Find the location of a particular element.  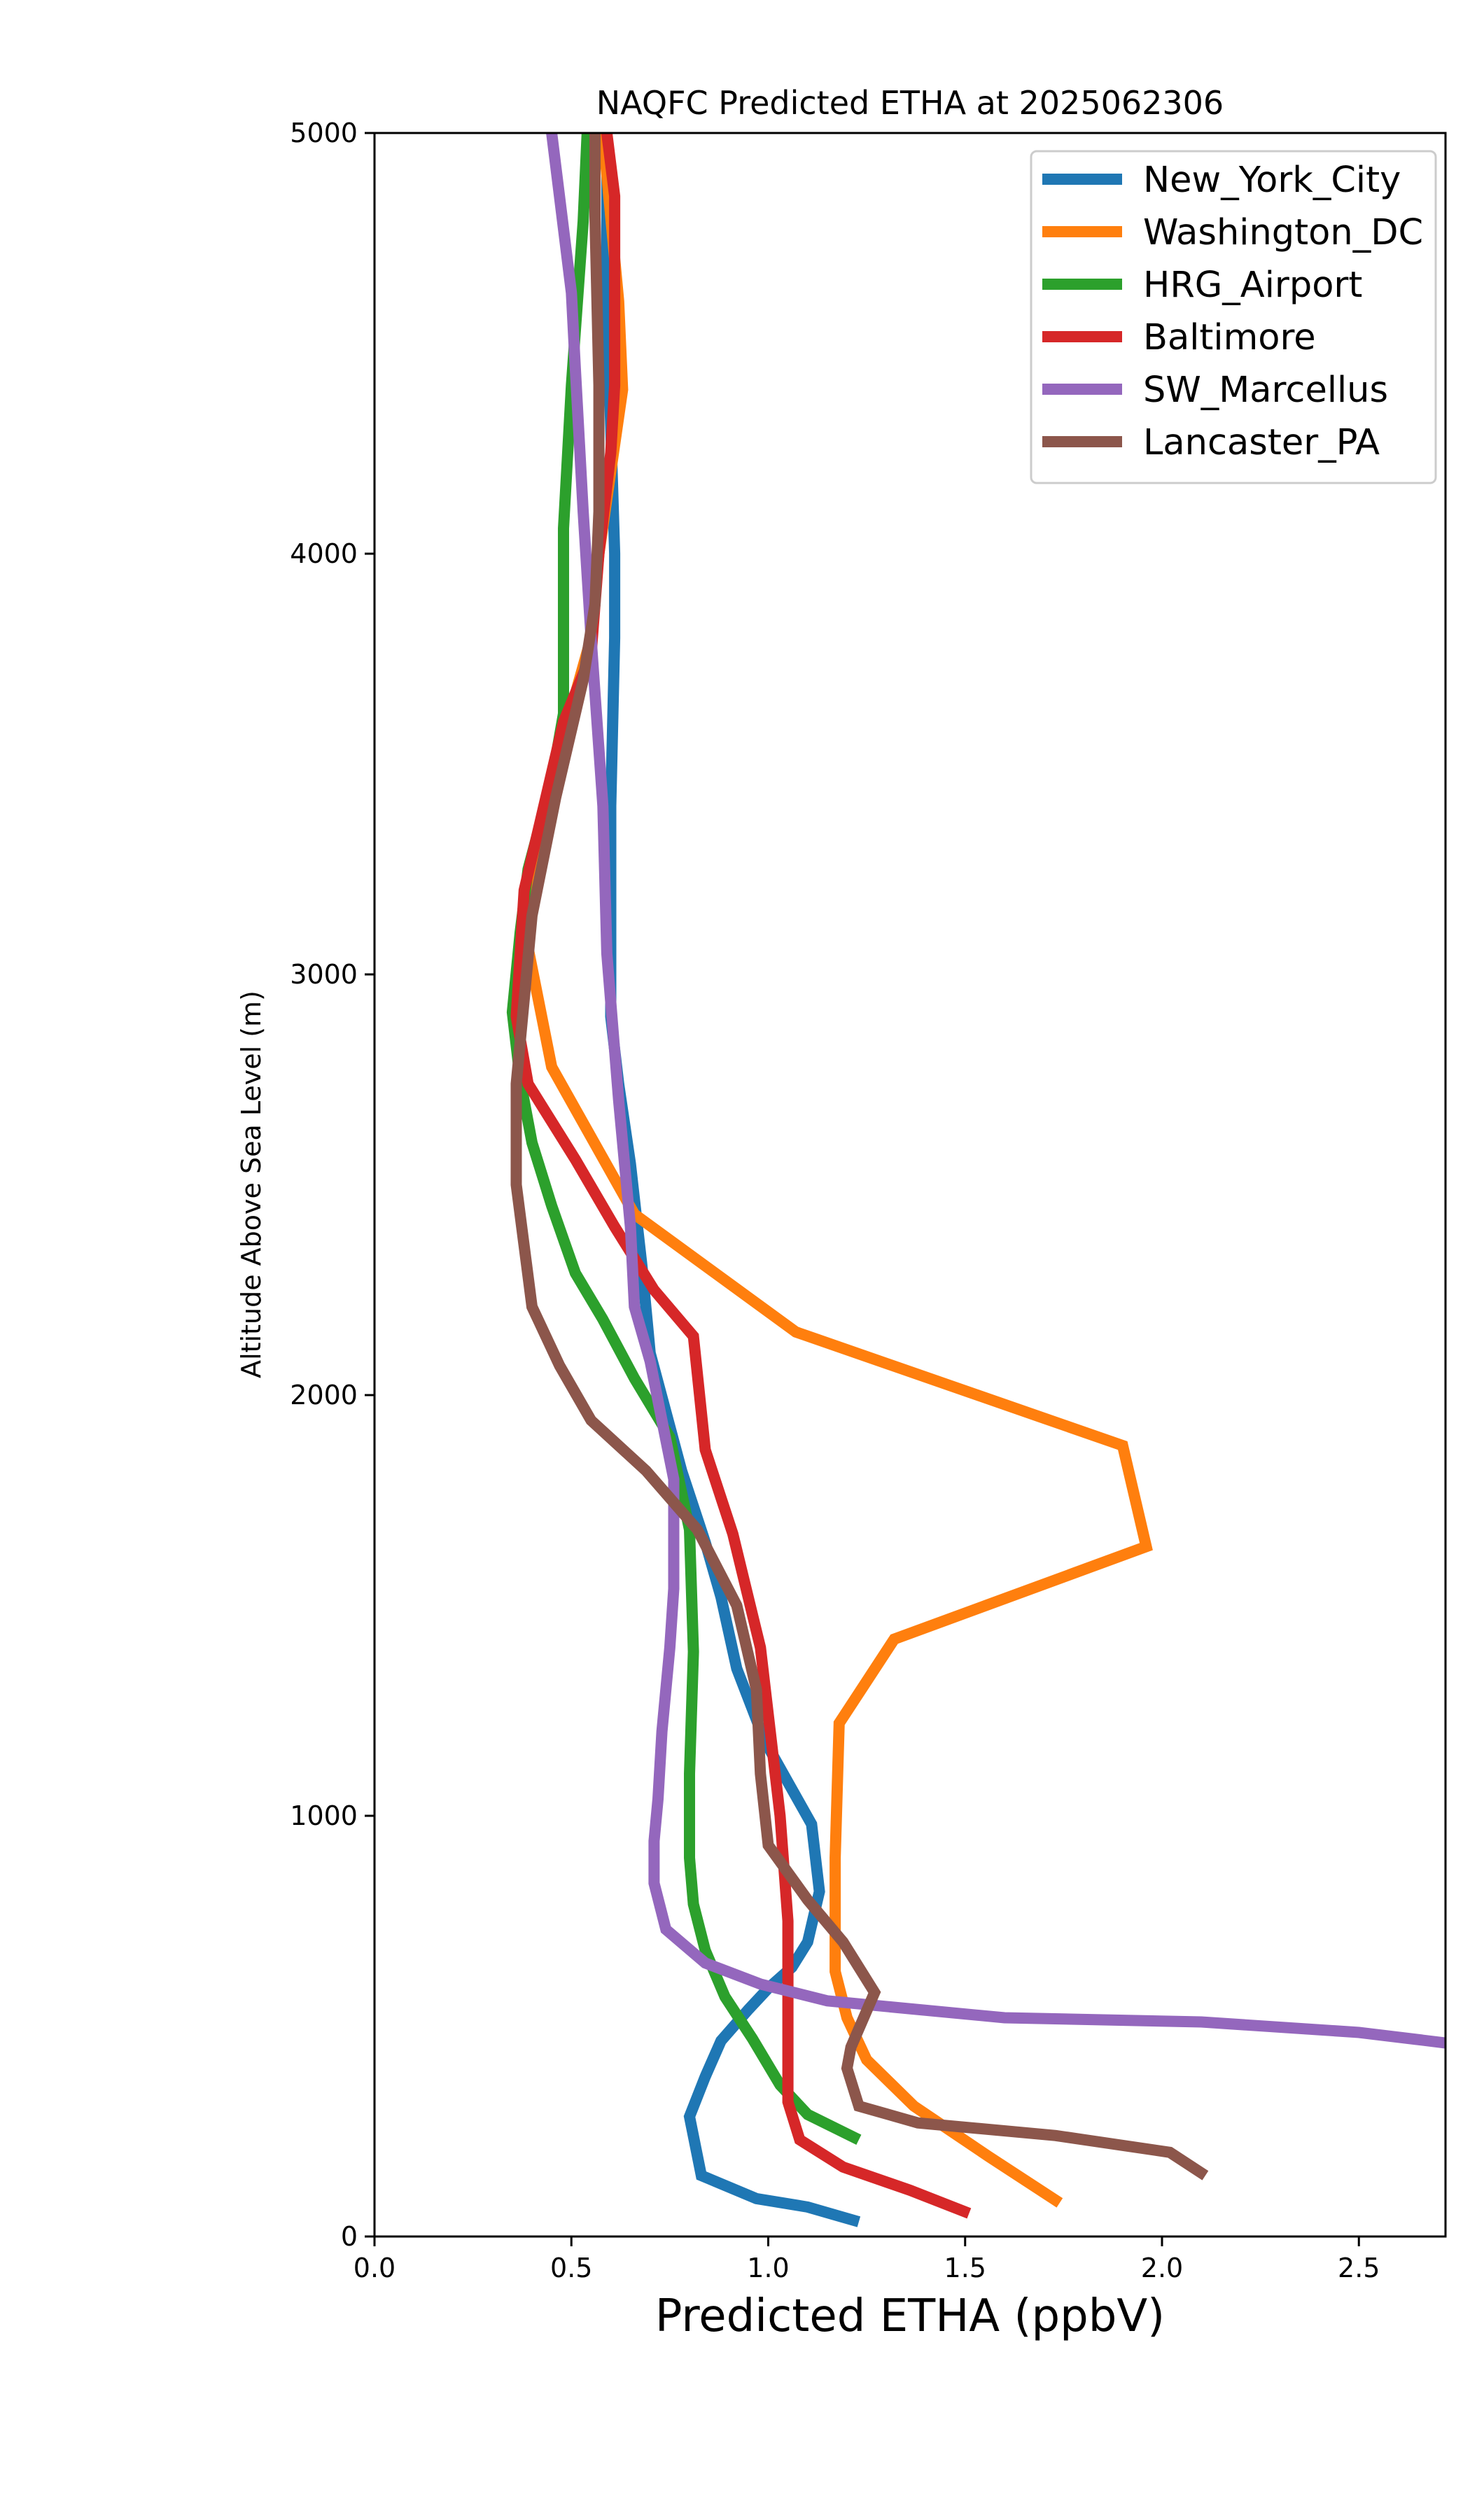

y-tick-label: 2000 is located at coordinates (324, 1395).